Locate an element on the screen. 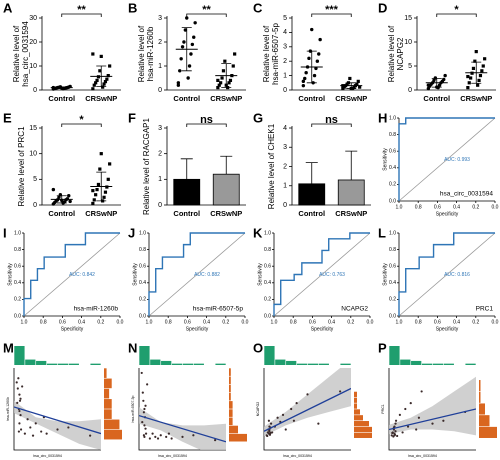  panel-letter: O is located at coordinates (258, 347).